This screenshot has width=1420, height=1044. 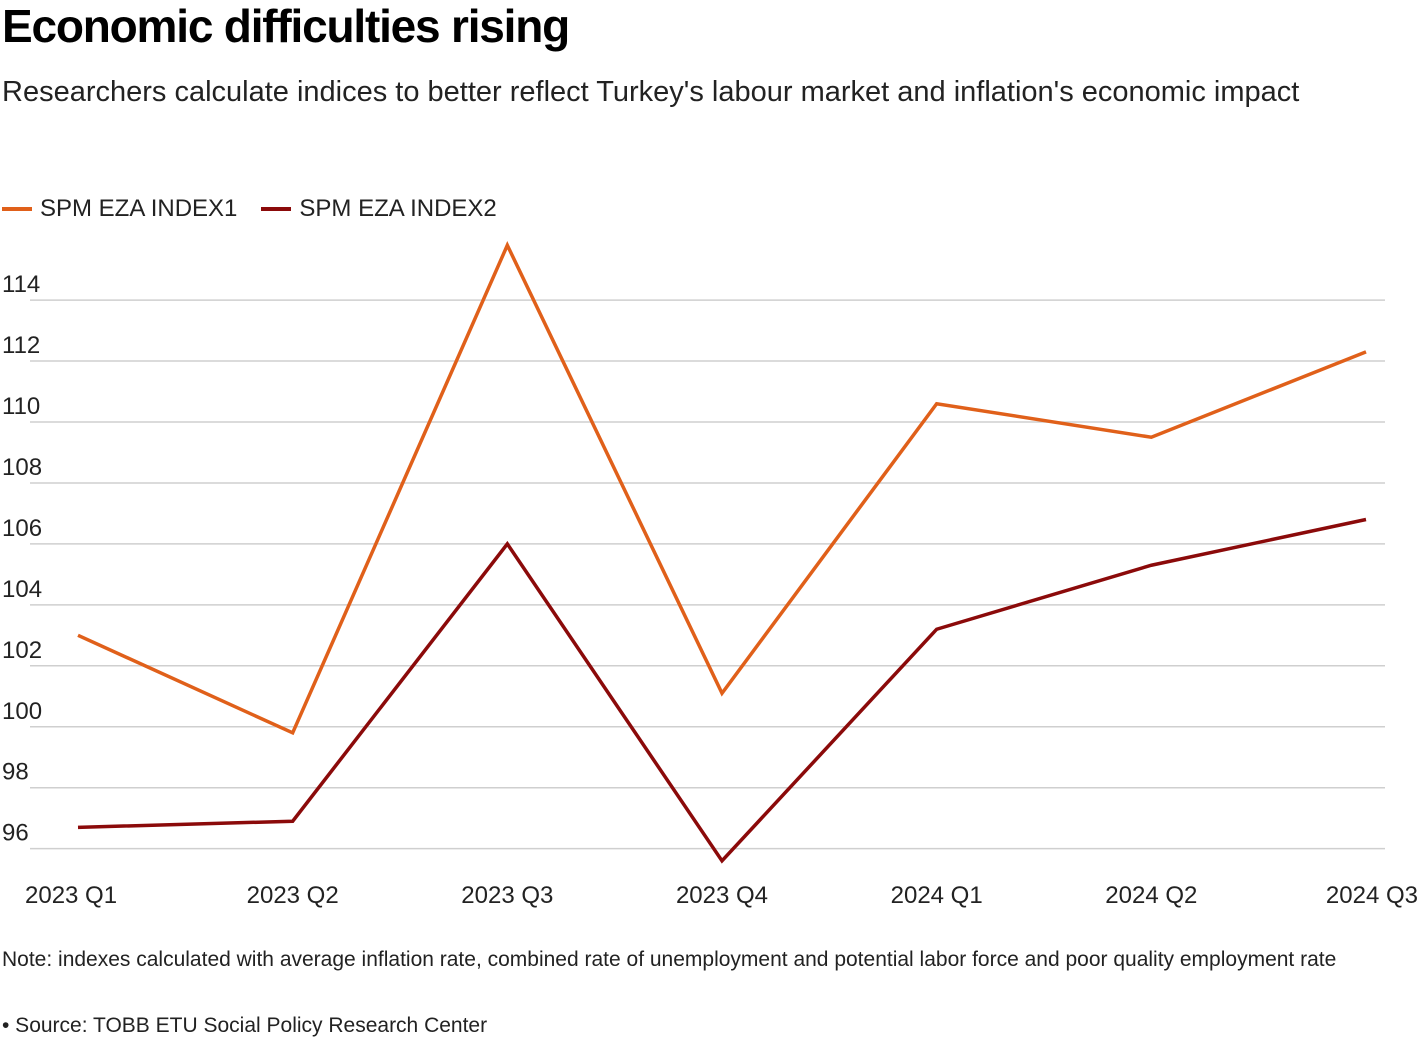 What do you see at coordinates (21, 284) in the screenshot?
I see `y-tick-label-114: 114` at bounding box center [21, 284].